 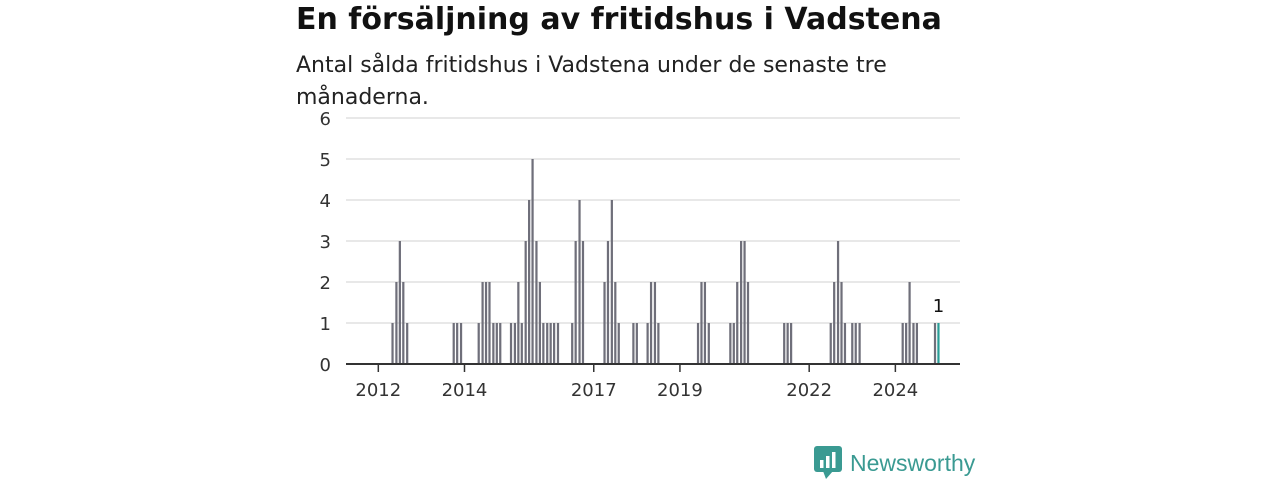 I want to click on data-labels: 1, so click(x=938, y=306).